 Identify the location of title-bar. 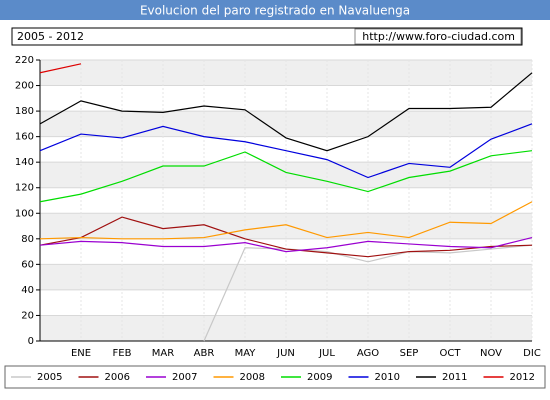
(275, 10).